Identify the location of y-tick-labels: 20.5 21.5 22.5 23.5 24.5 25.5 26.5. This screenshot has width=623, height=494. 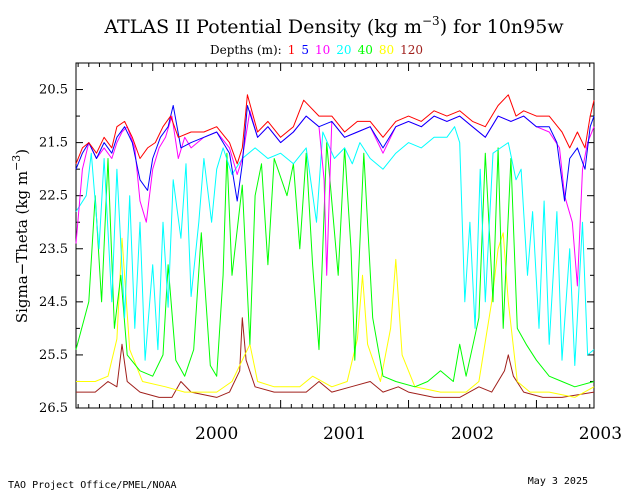
(53, 249).